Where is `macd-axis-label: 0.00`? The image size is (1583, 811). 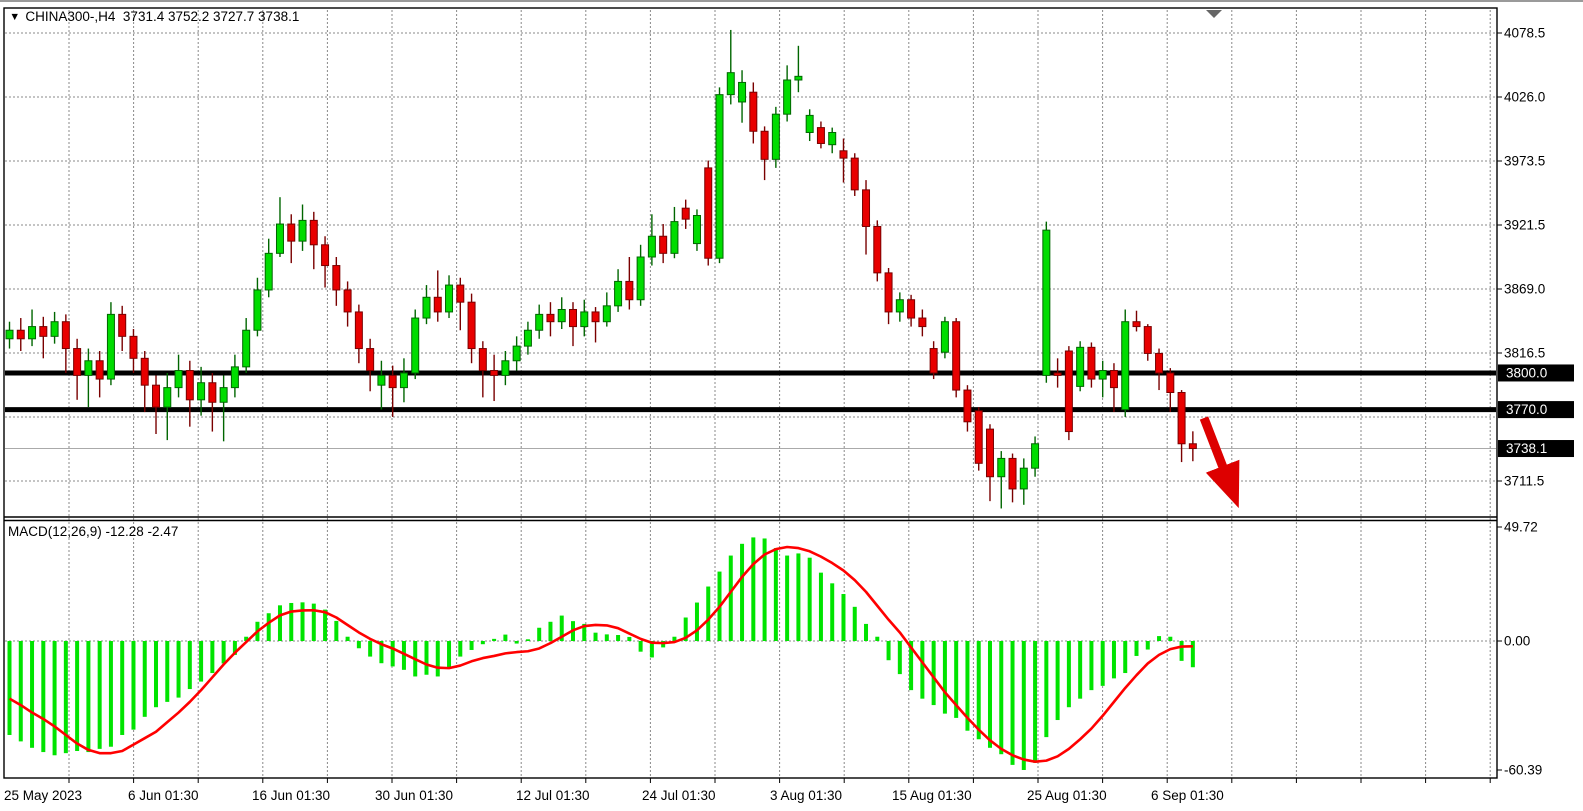 macd-axis-label: 0.00 is located at coordinates (1517, 641).